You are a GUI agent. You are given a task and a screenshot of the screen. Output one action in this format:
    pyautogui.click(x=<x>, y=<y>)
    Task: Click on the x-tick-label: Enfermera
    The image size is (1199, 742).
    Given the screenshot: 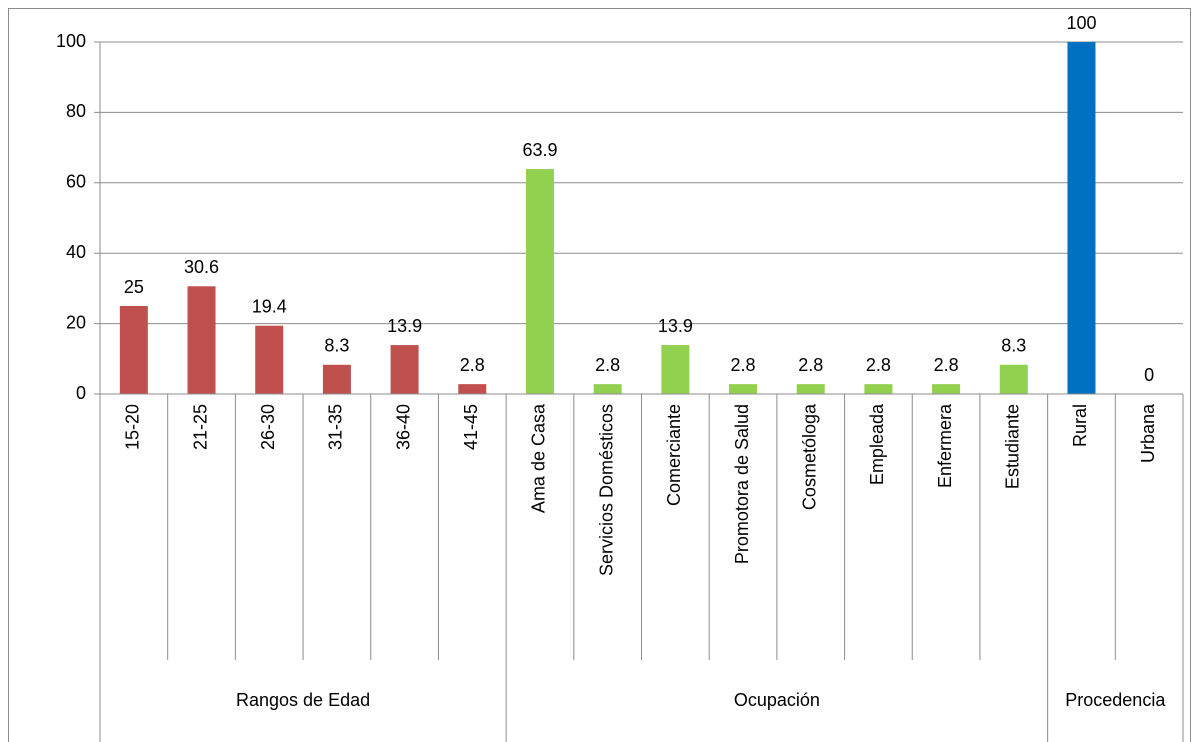 What is the action you would take?
    pyautogui.click(x=945, y=445)
    